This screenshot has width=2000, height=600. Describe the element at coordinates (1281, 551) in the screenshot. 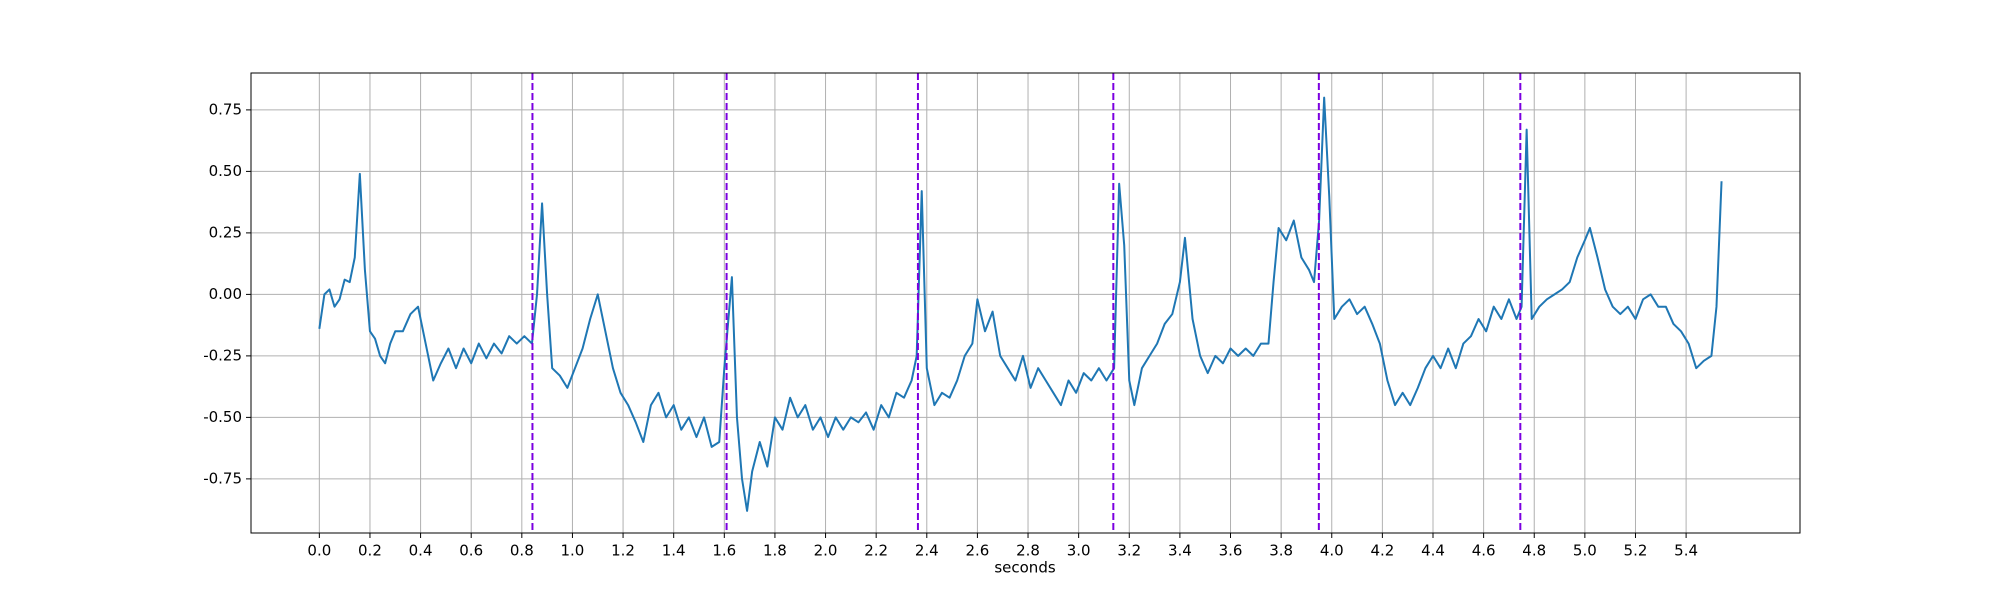

I see `x-tick-label: 3.8` at that location.